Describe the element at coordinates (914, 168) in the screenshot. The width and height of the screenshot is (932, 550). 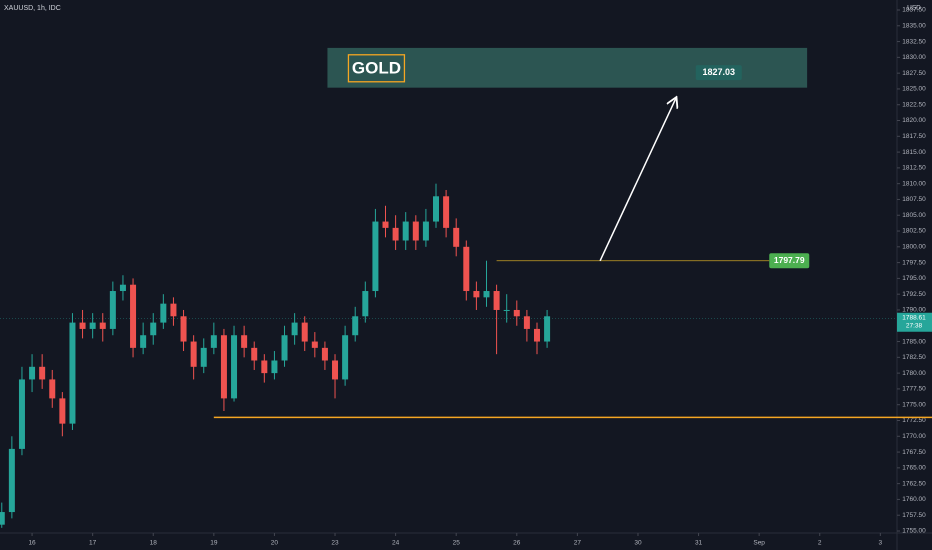
I see `y-tick-label: 1812.50` at that location.